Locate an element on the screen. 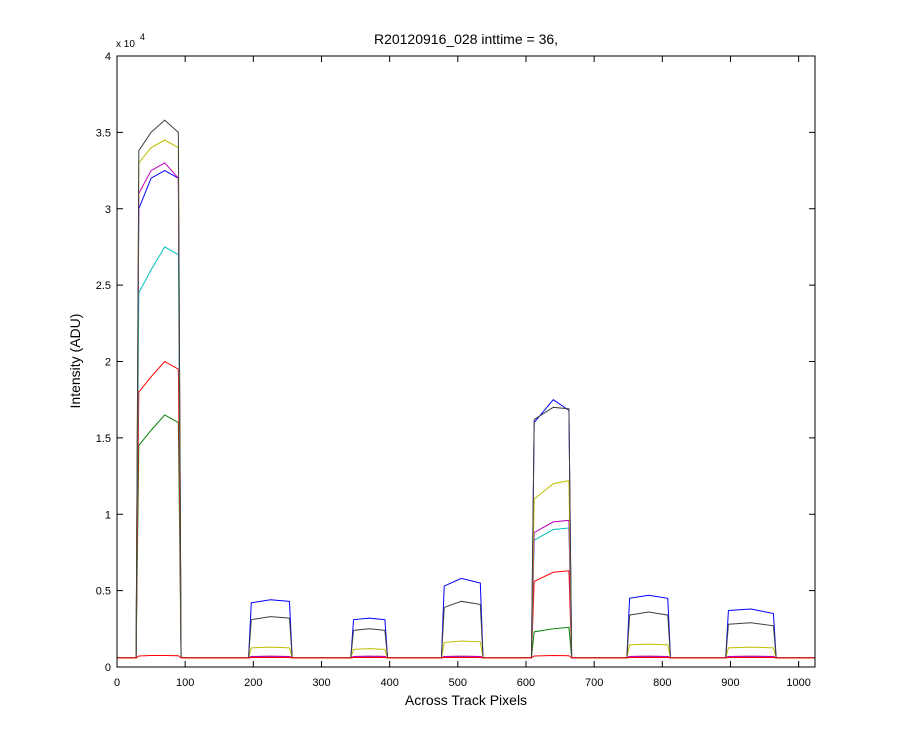 The image size is (900, 750). y-tick-label: 2.5 is located at coordinates (103, 286).